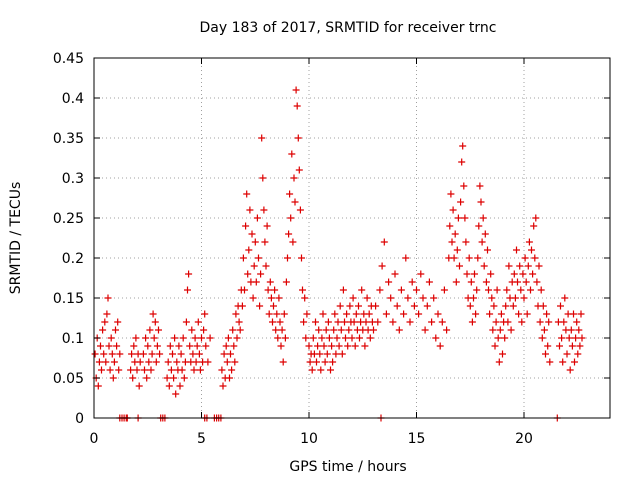 This screenshot has width=640, height=480. I want to click on x-tick-label: 0, so click(94, 439).